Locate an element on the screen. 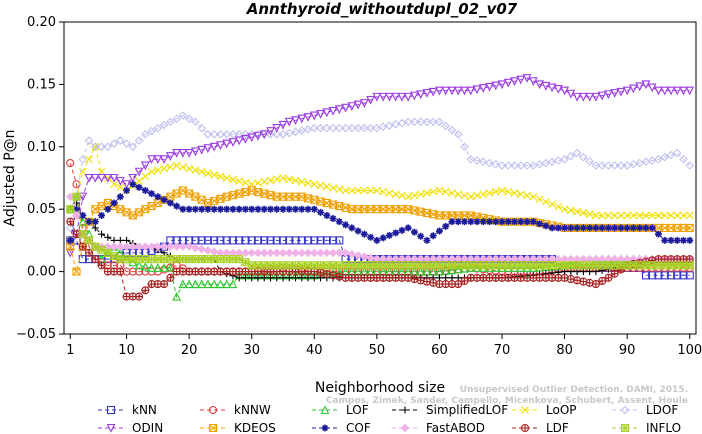 The width and height of the screenshot is (702, 434). x-tick-label: 60 is located at coordinates (439, 350).